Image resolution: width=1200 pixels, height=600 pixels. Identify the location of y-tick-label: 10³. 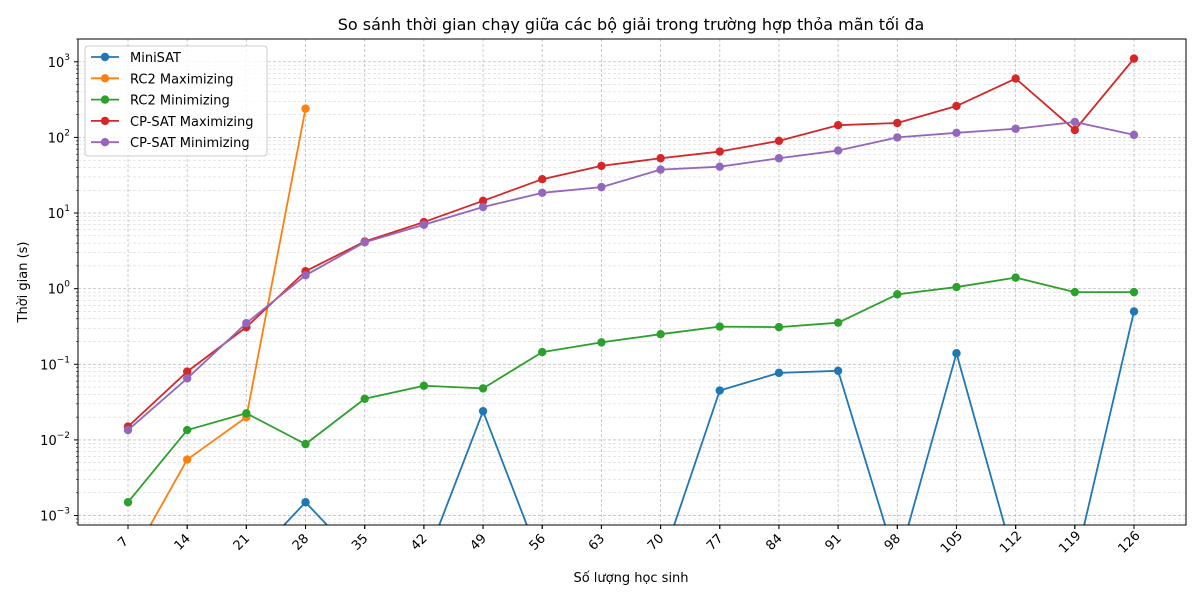
(59, 62).